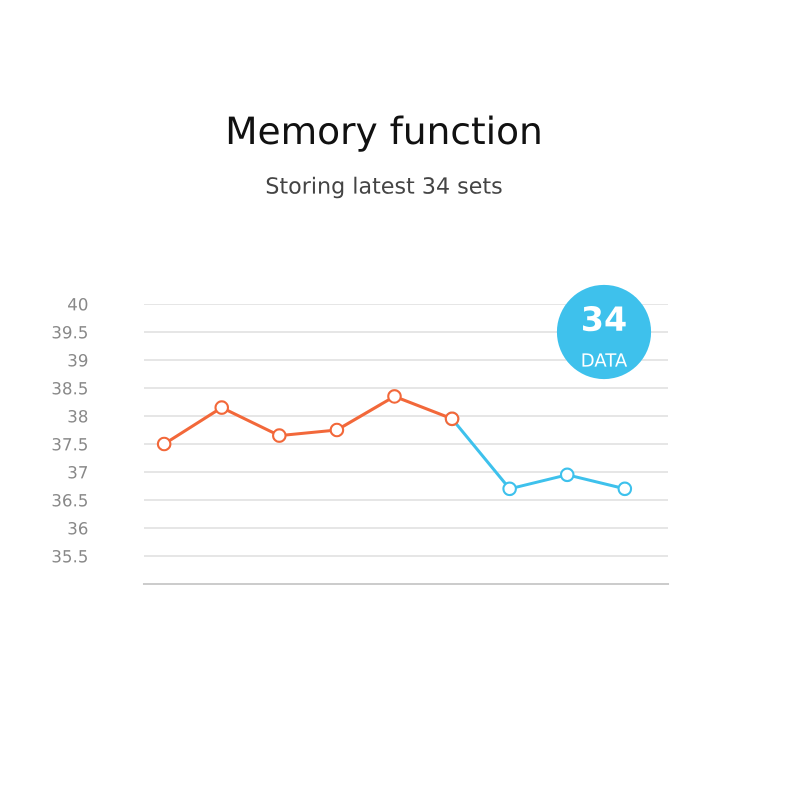 The height and width of the screenshot is (800, 800). I want to click on y-tick-label: 39.5, so click(69, 332).